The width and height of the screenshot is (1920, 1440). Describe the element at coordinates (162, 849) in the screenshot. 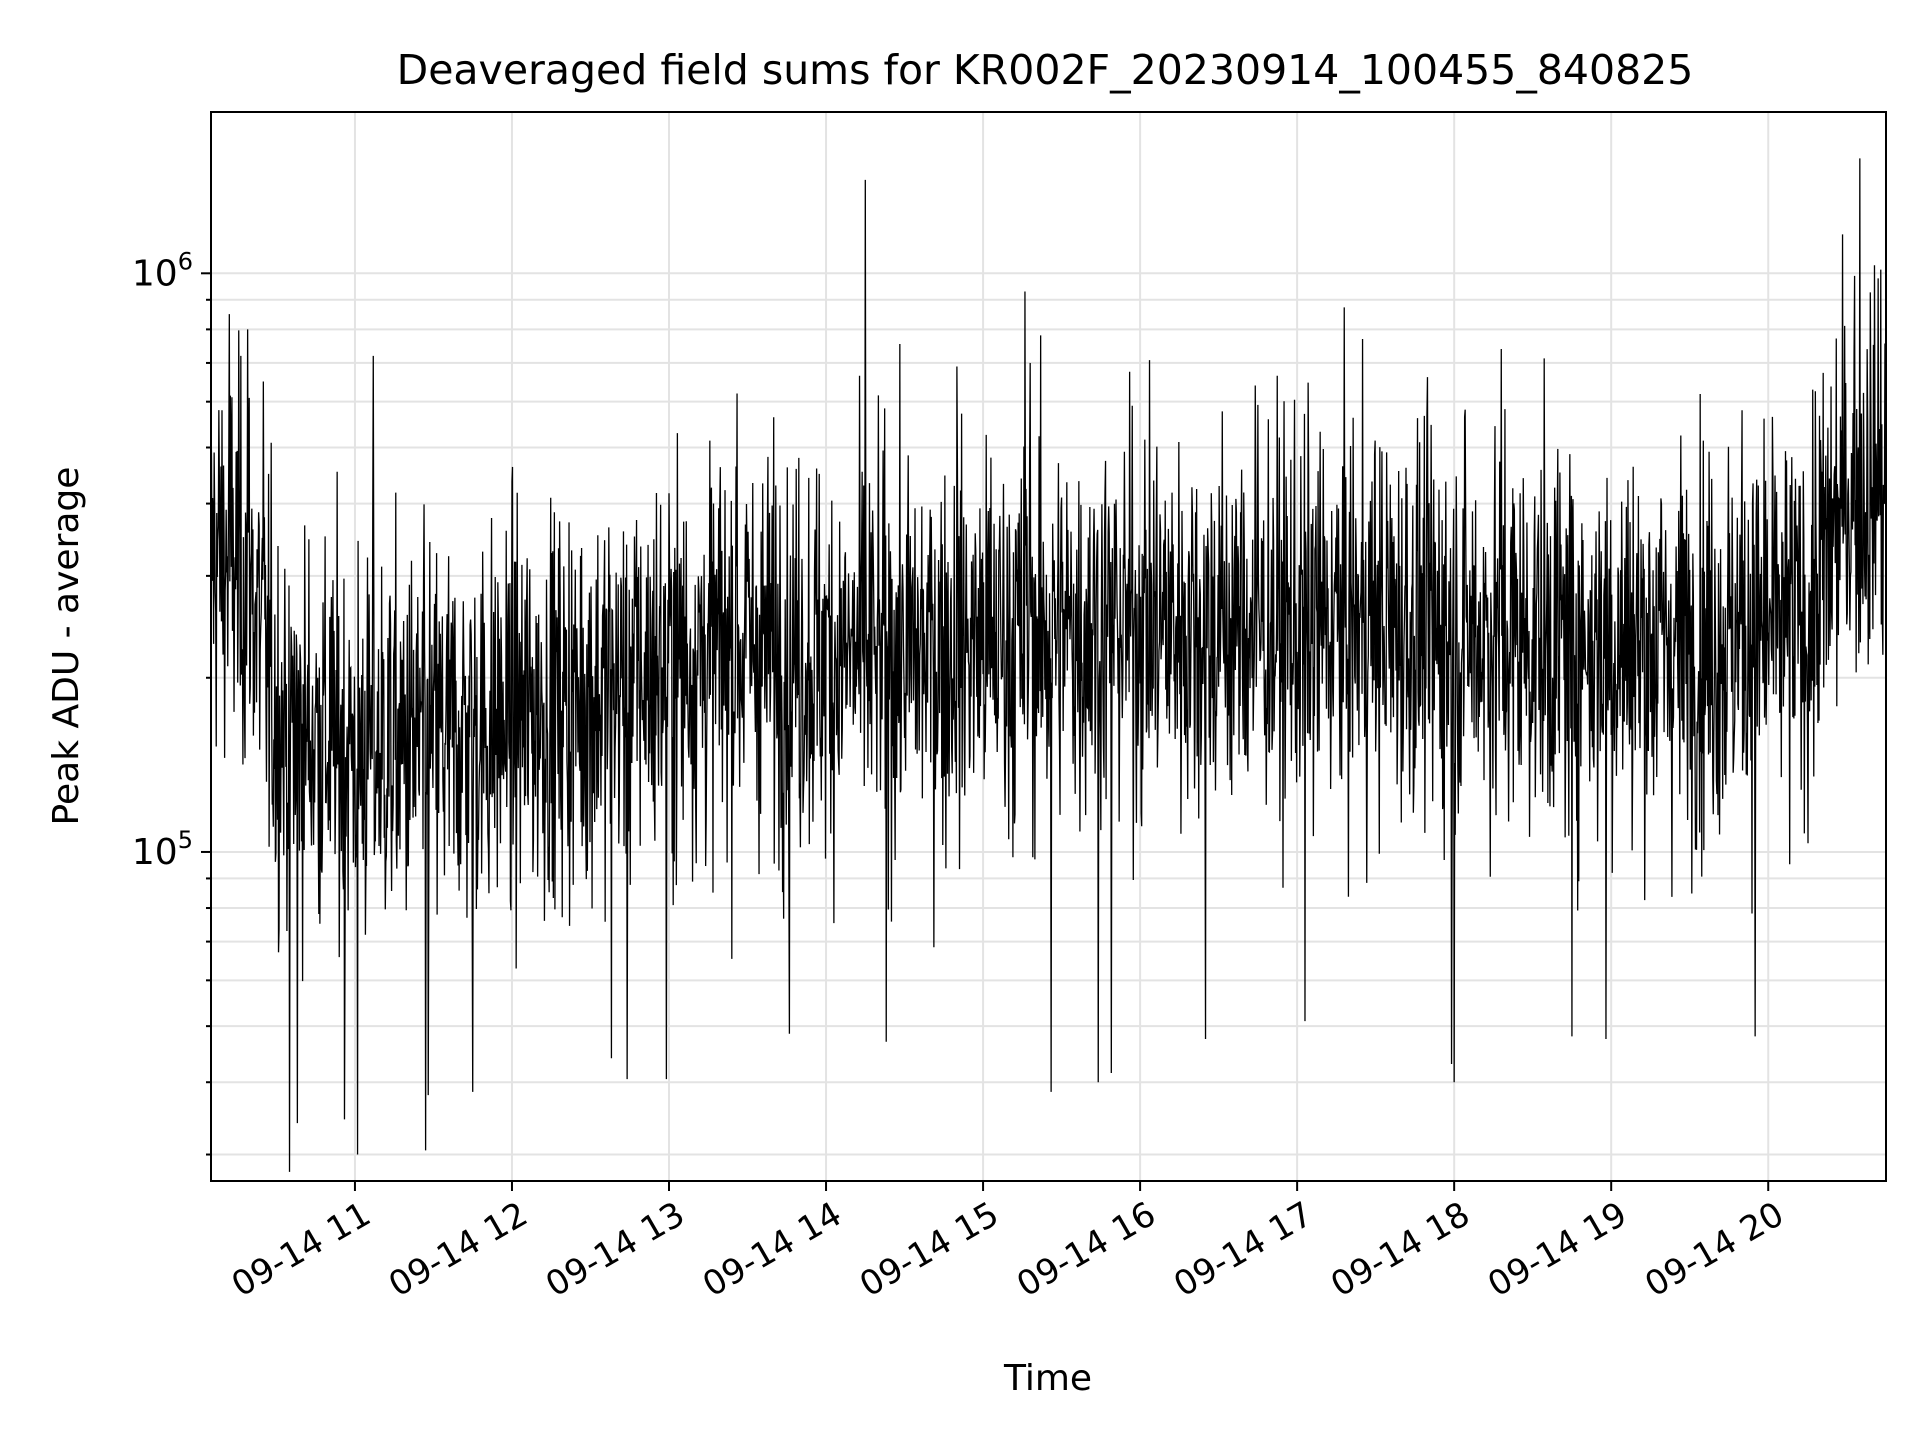

I see `y-tick-label: 10⁵` at that location.